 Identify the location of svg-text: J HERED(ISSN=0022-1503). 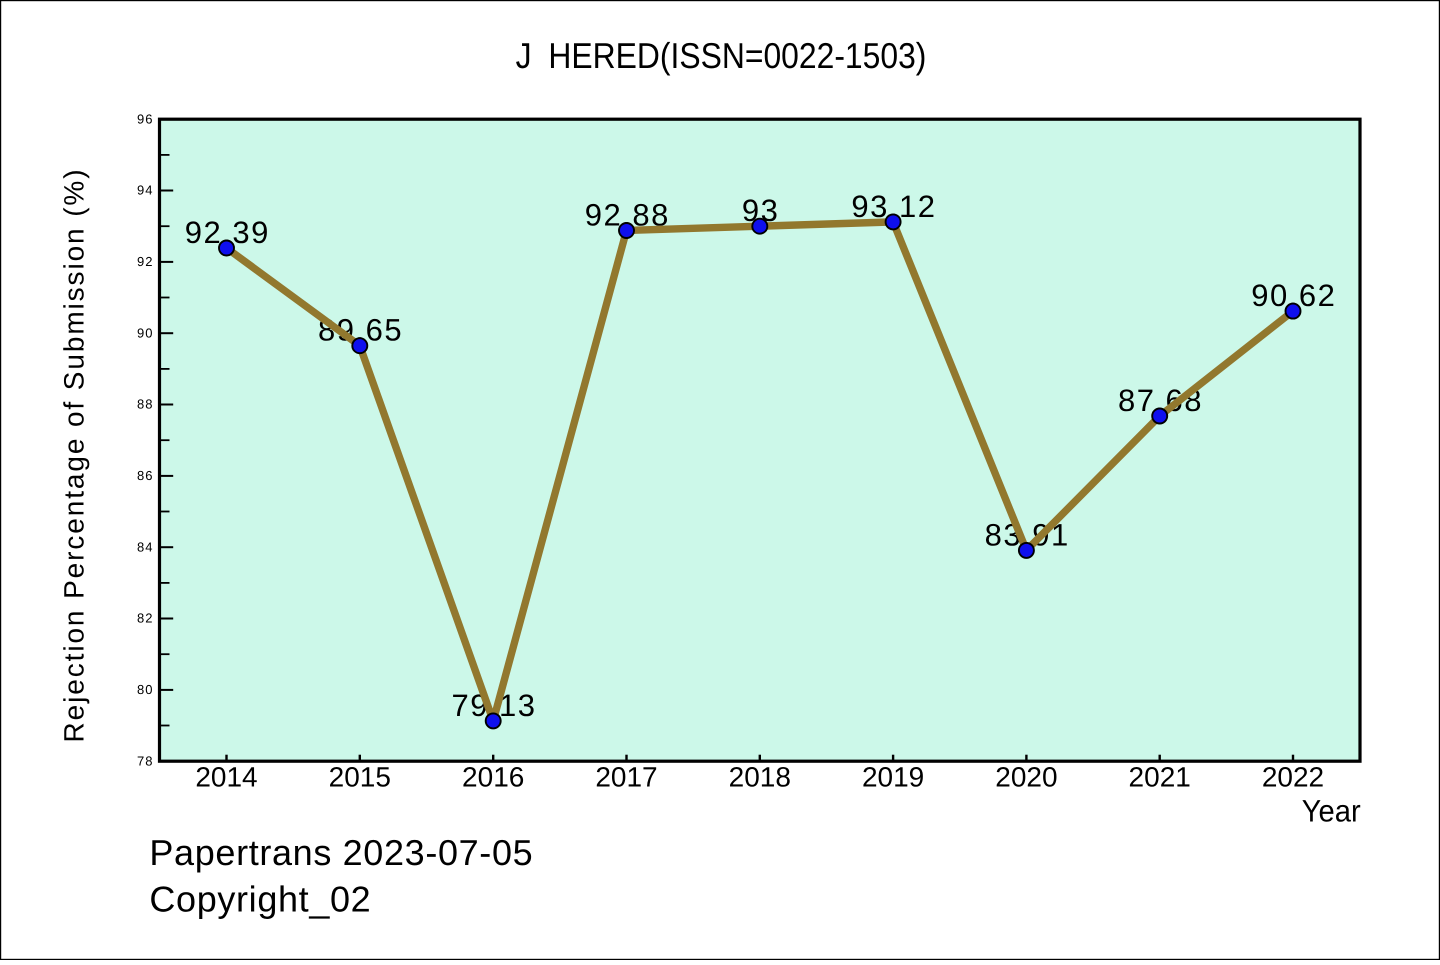
(721, 55).